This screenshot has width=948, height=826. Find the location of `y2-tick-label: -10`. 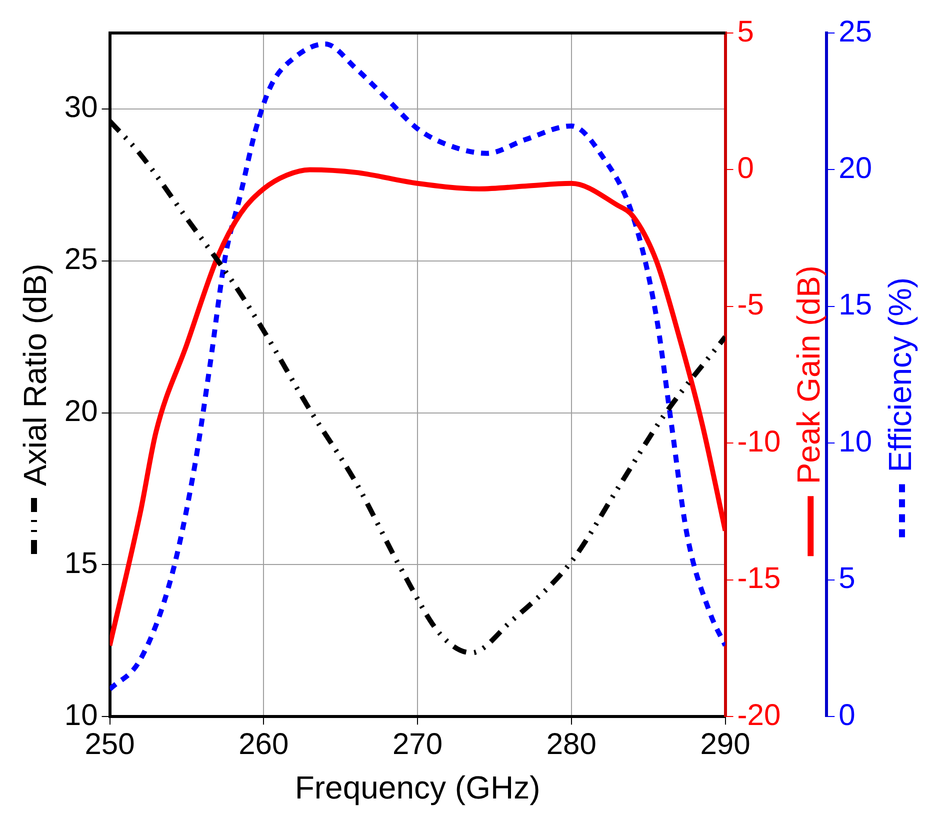

y2-tick-label: -10 is located at coordinates (759, 441).